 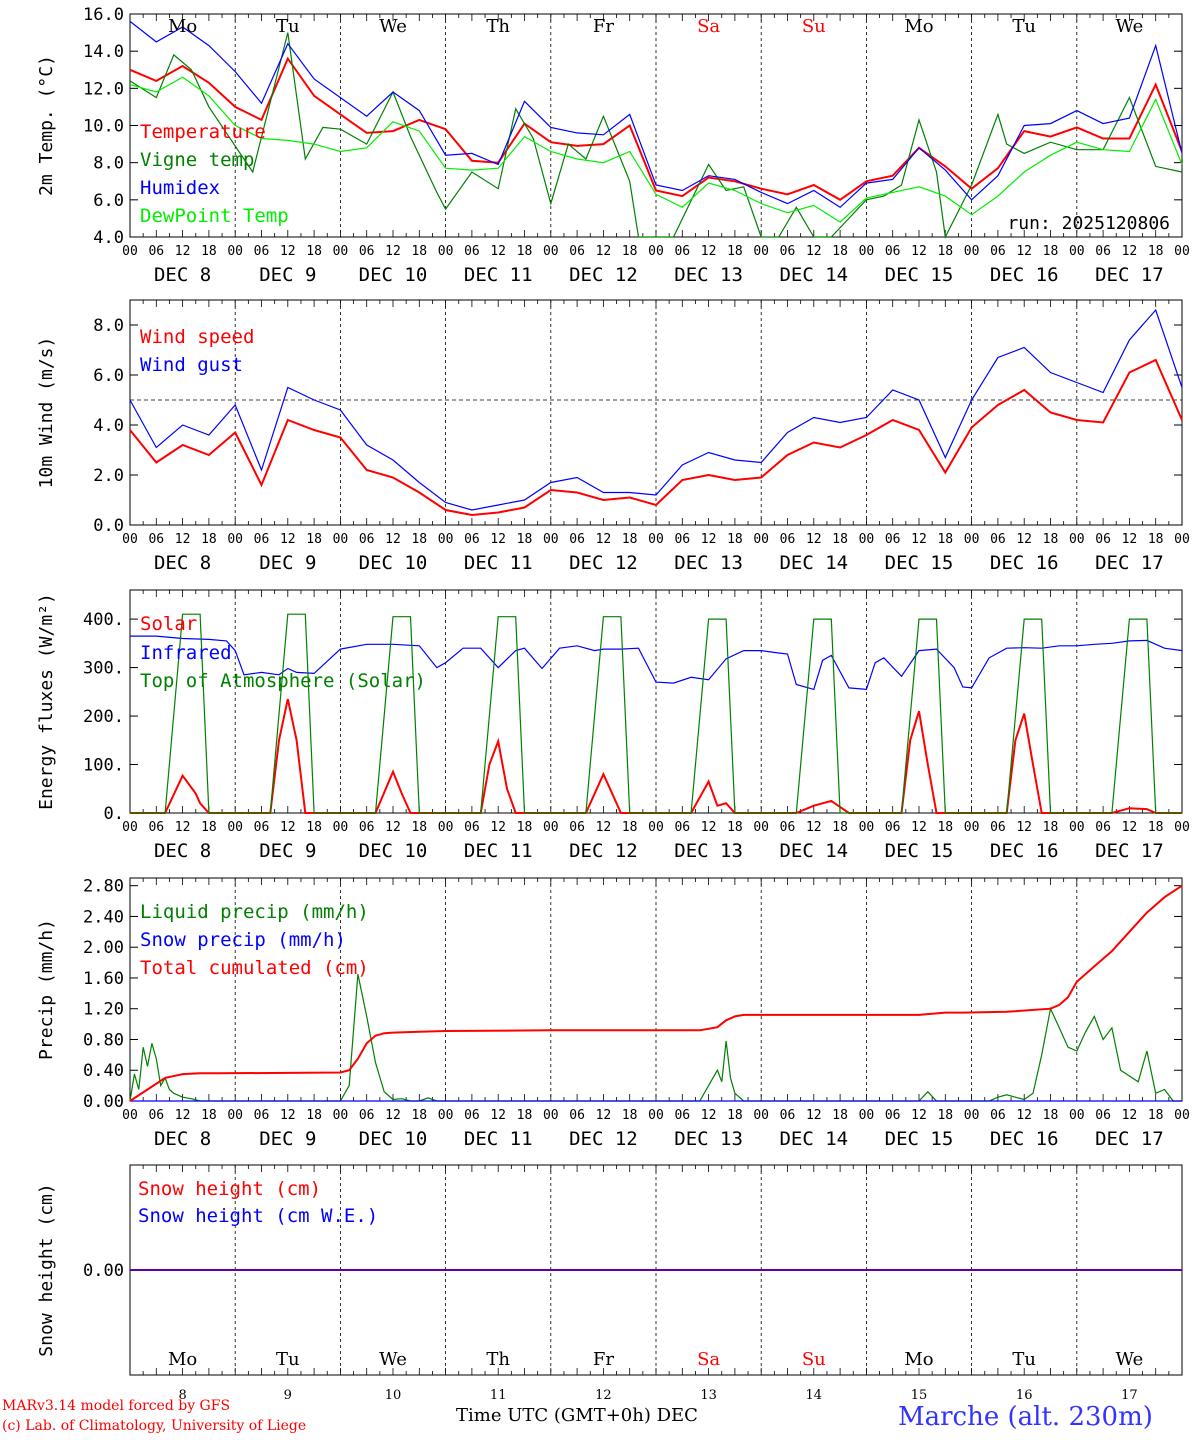 I want to click on legend-entry: Temperature, so click(x=203, y=132).